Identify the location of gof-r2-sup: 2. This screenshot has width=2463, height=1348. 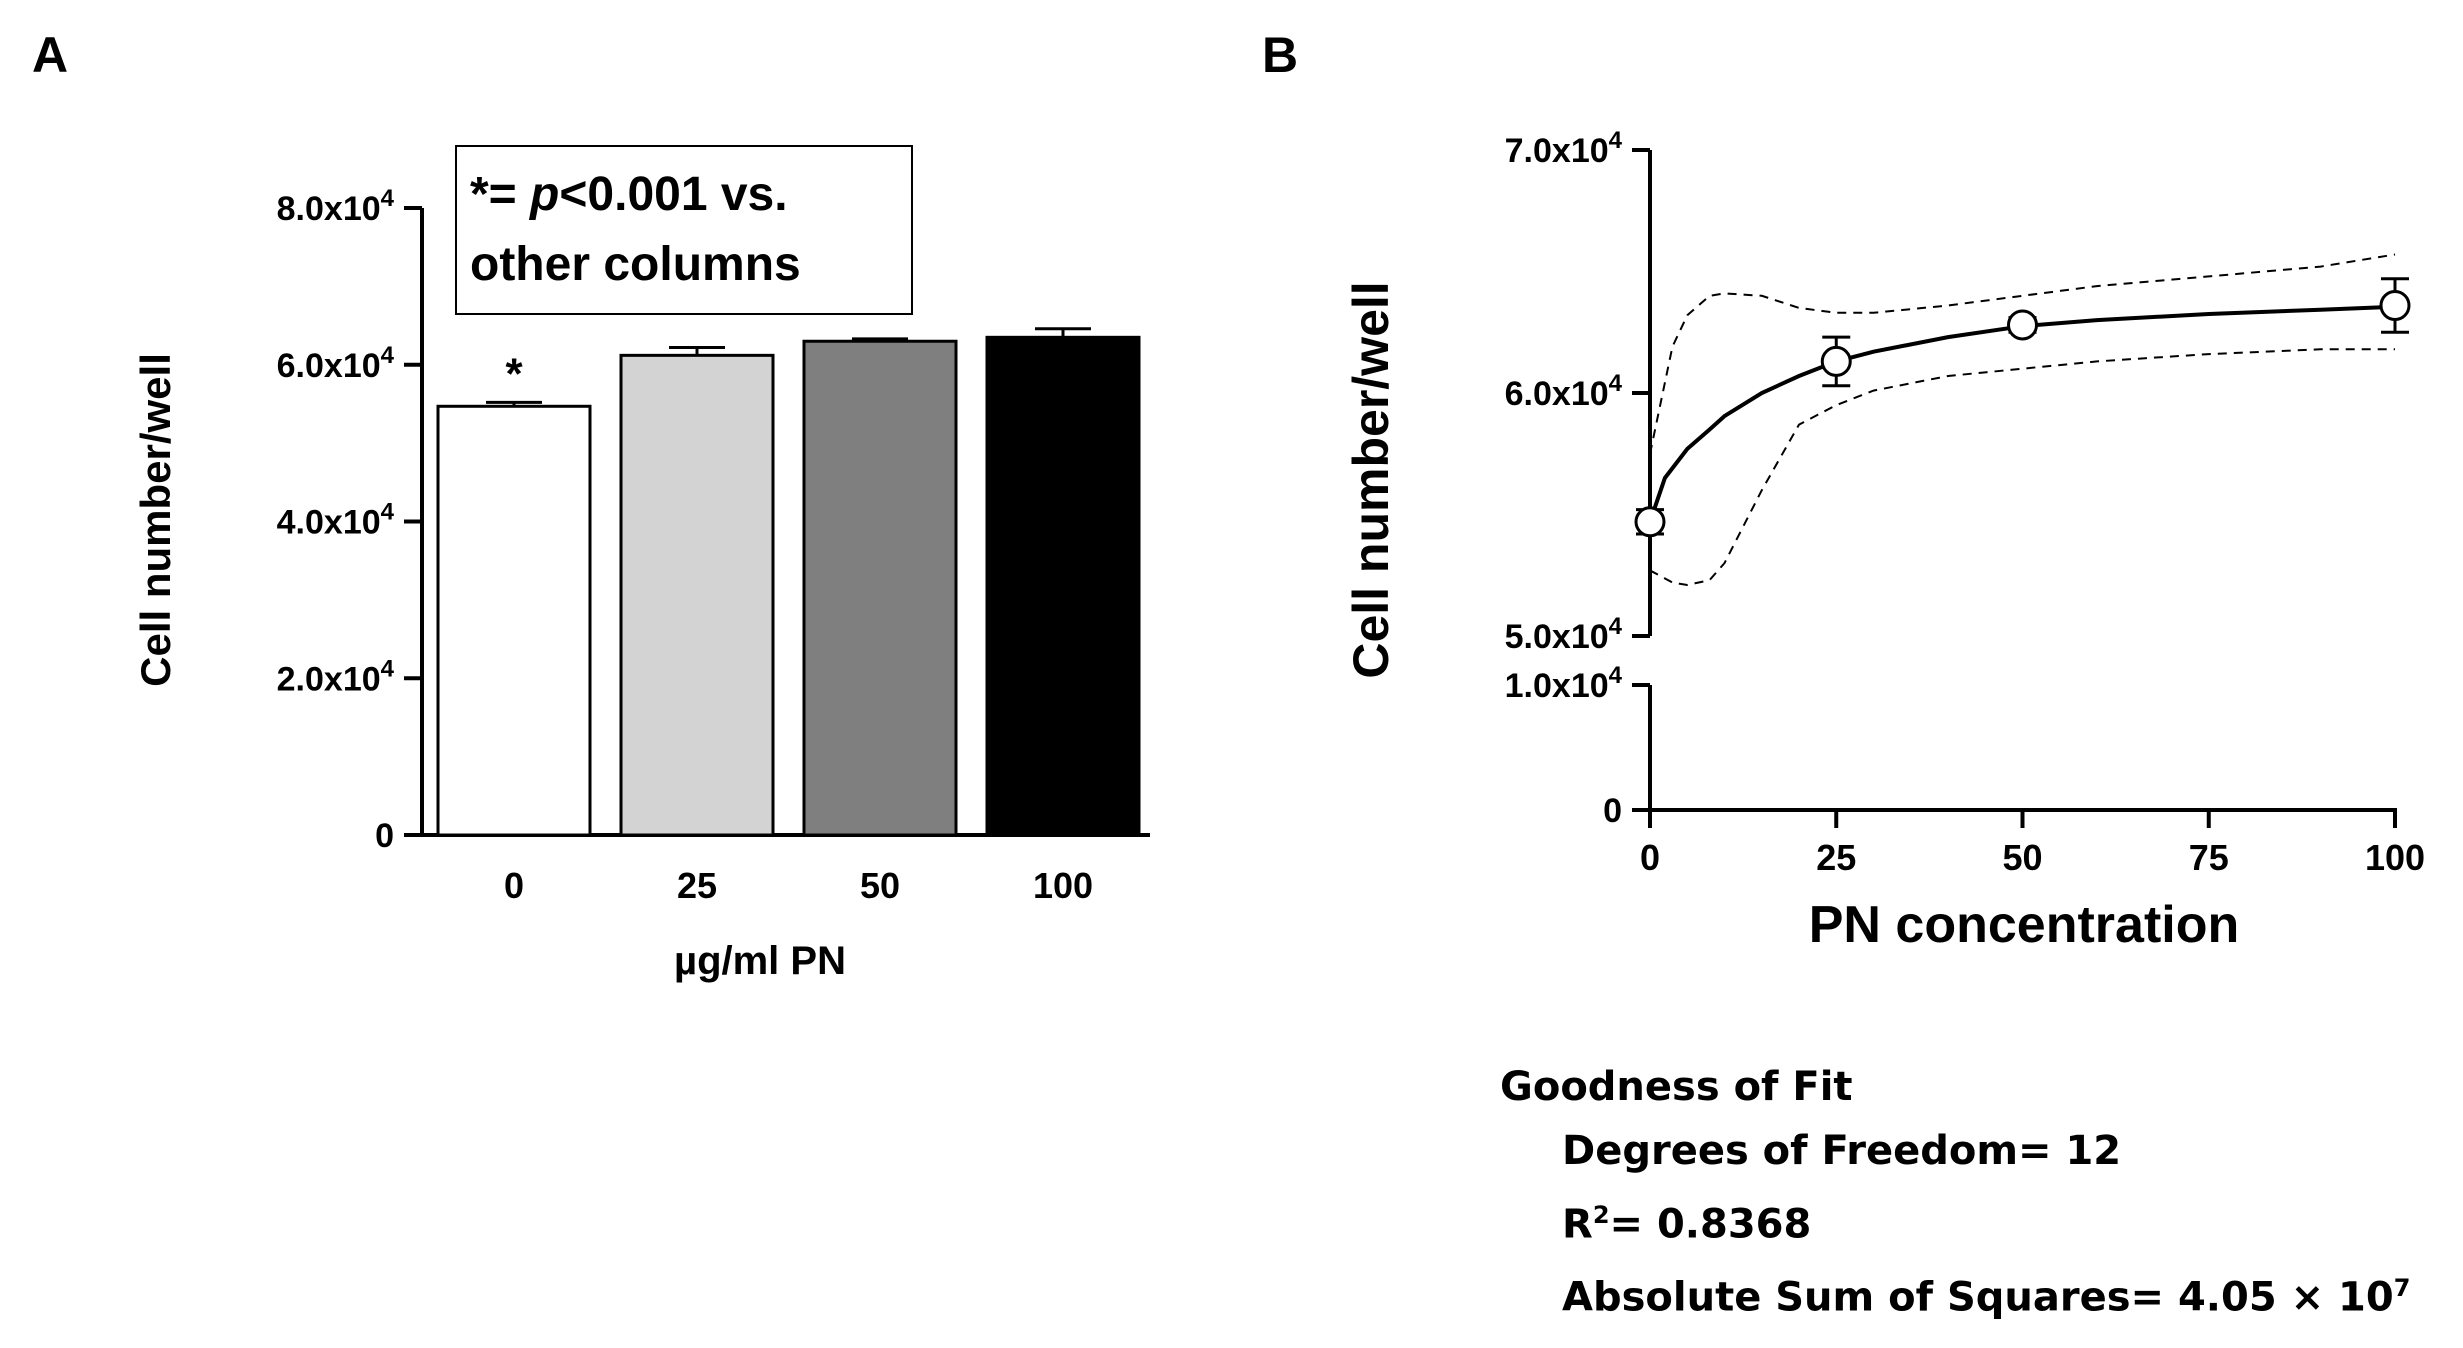
(1601, 1215).